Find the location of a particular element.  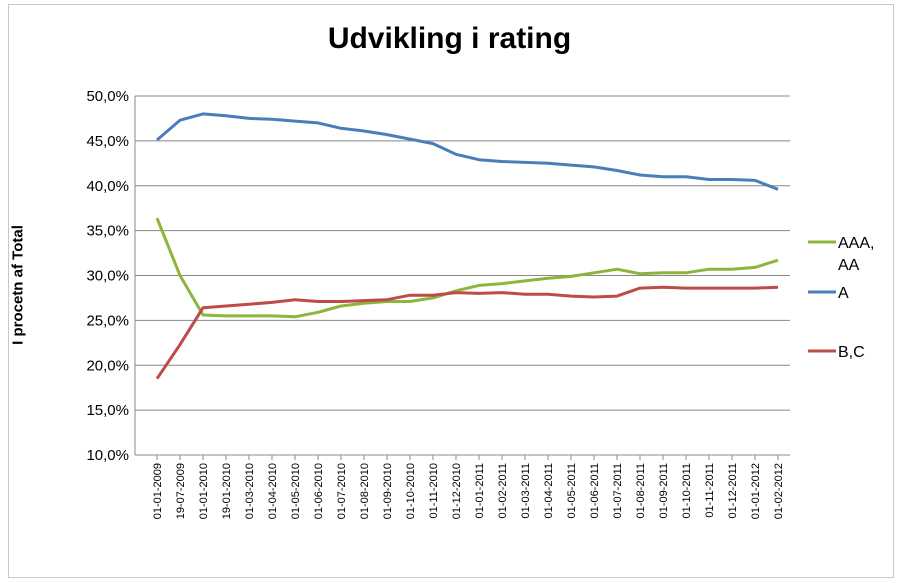

x-tick-label: 01-04-2010 is located at coordinates (273, 491).